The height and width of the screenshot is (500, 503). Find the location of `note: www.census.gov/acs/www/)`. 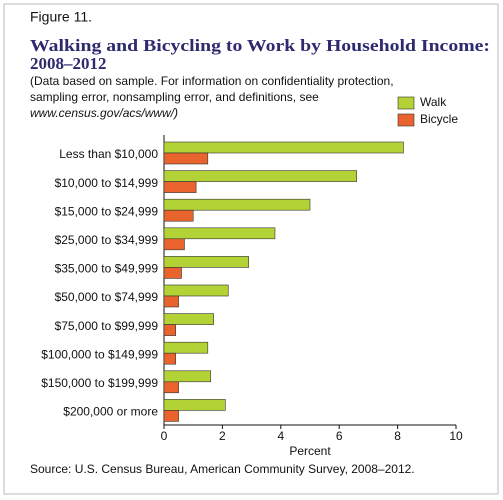

note: www.census.gov/acs/www/) is located at coordinates (104, 113).